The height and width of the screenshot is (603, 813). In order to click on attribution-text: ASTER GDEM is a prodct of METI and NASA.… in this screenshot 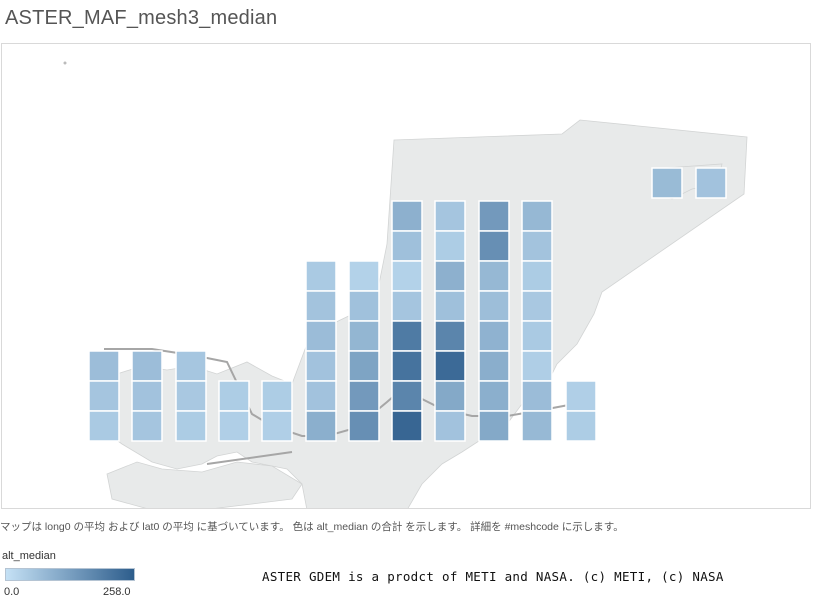, I will do `click(493, 576)`.